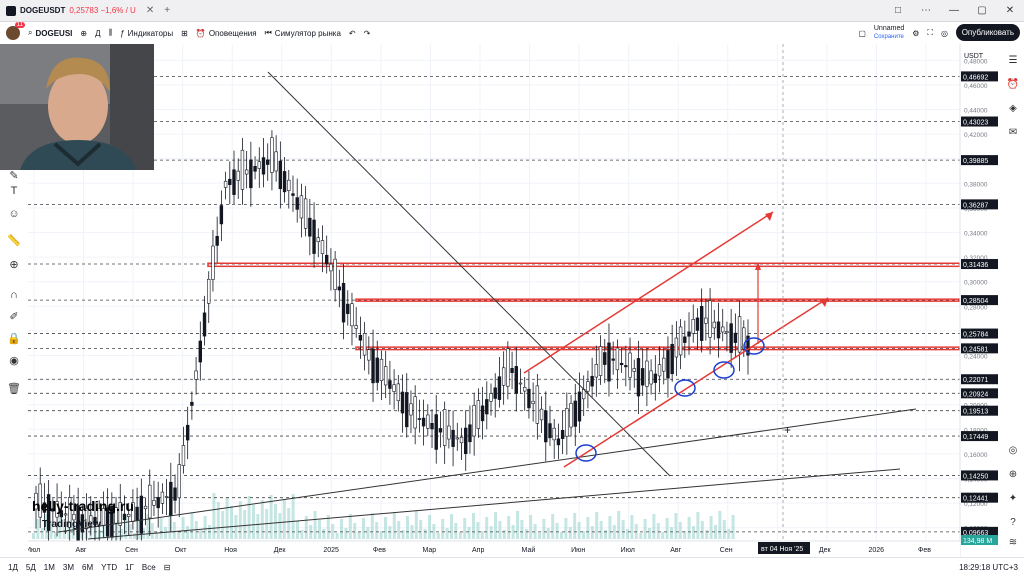 The height and width of the screenshot is (577, 1024). I want to click on plus-circle-icon: ⊕, so click(84, 33).